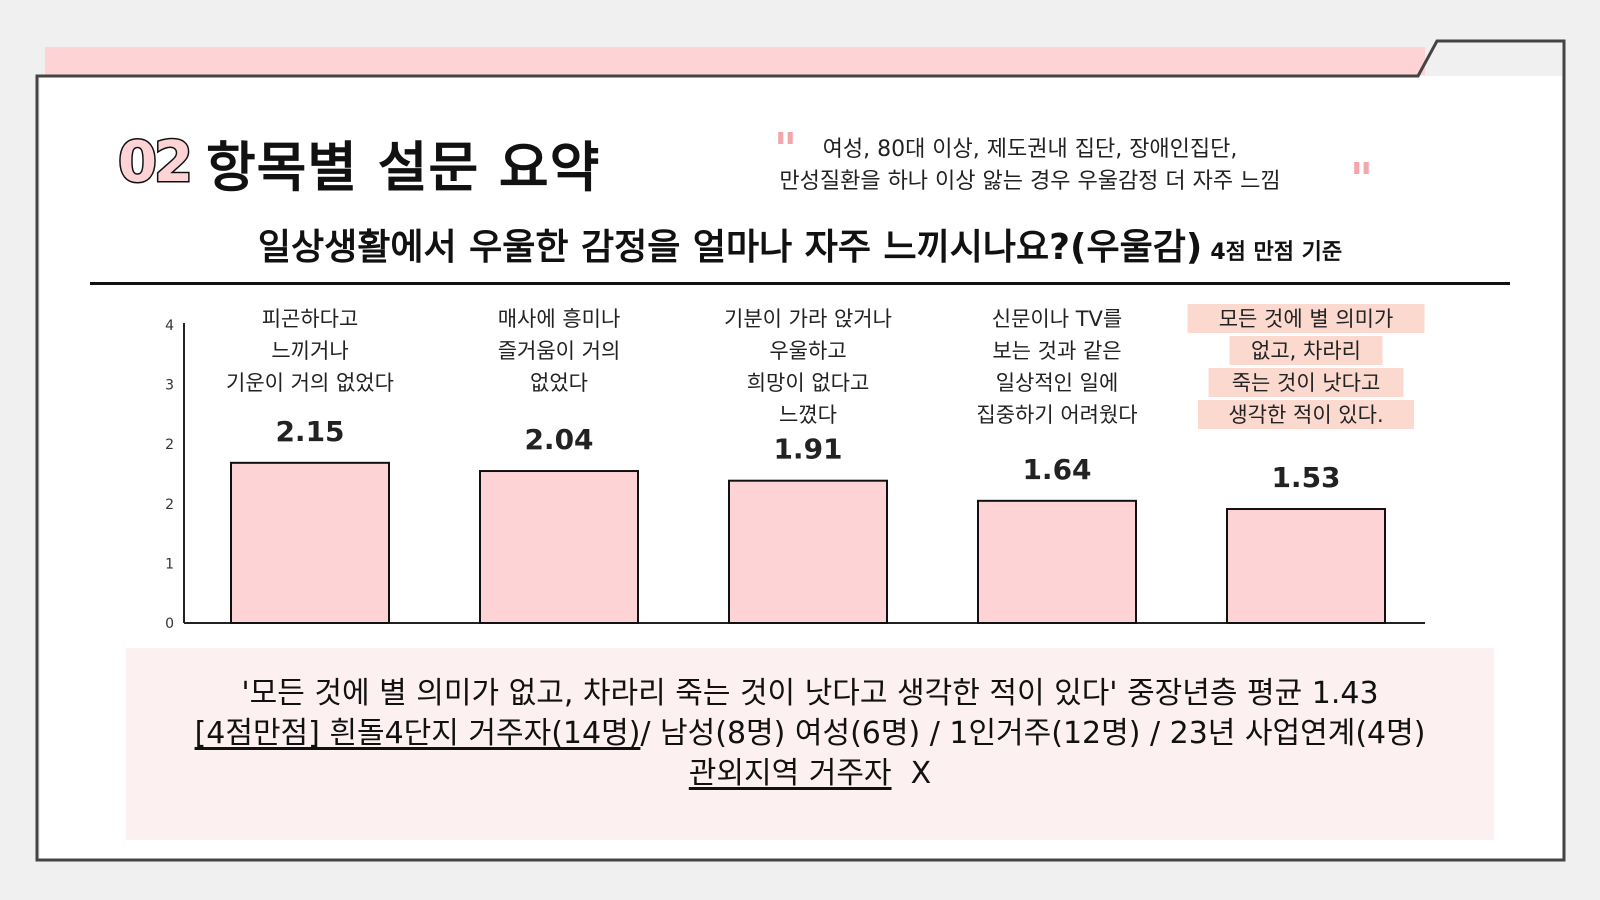 This screenshot has height=900, width=1600. Describe the element at coordinates (558, 439) in the screenshot. I see `value-label: 2.04` at that location.